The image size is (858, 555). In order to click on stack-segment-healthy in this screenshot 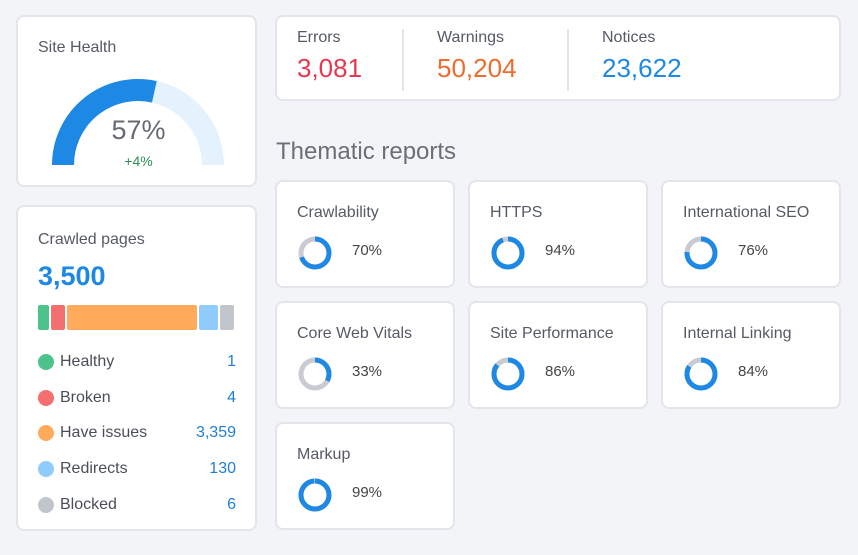, I will do `click(43, 317)`.